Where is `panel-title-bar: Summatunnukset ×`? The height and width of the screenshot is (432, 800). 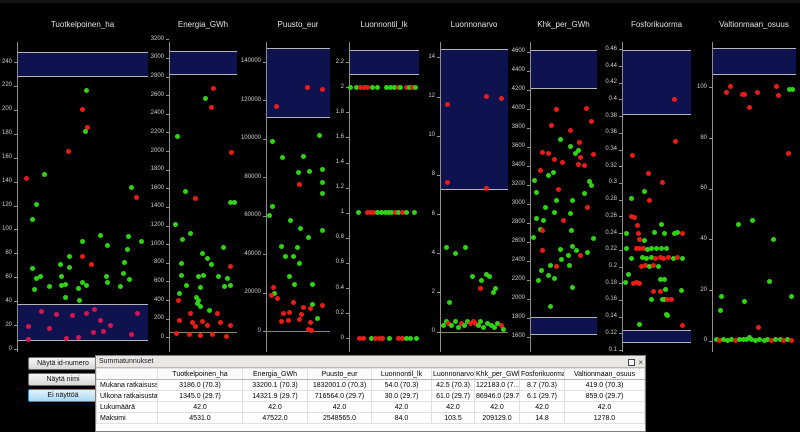
panel-title-bar: Summatunnukset × is located at coordinates (370, 362).